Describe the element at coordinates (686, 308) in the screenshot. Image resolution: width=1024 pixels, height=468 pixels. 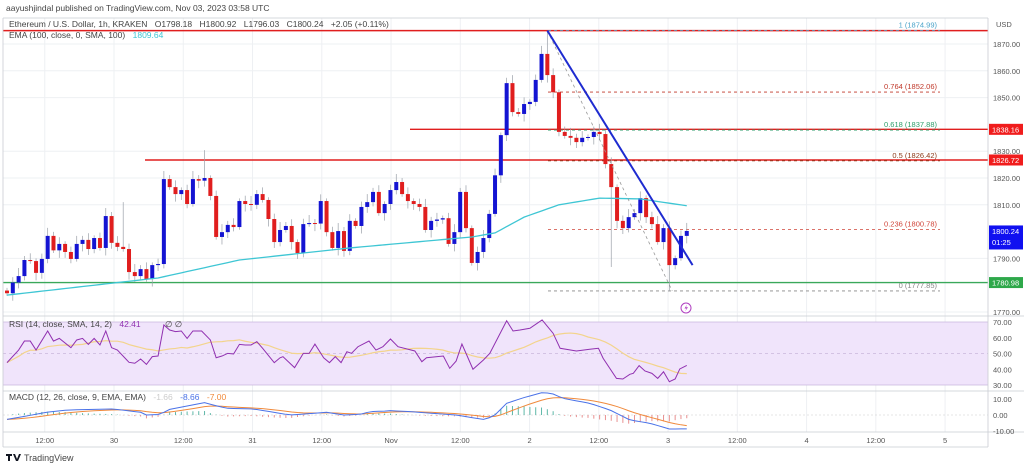
I see `lightning-icon` at that location.